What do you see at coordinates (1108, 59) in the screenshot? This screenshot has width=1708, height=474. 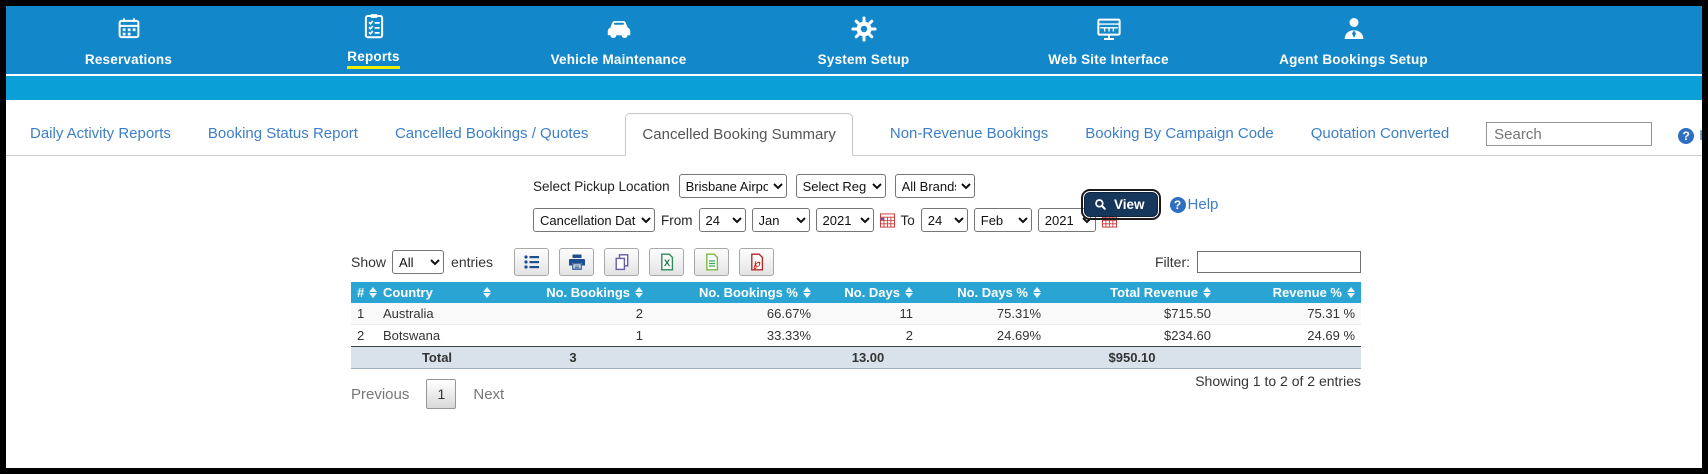 I see `nav-label: Web Site Interface` at bounding box center [1108, 59].